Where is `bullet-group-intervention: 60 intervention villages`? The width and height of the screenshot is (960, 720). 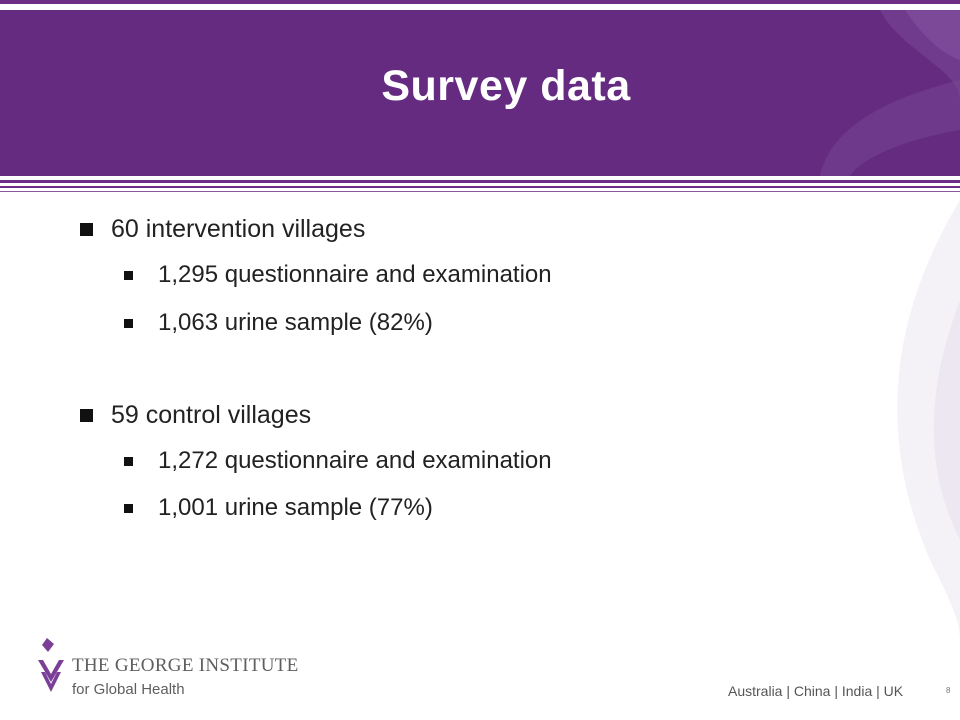
bullet-group-intervention: 60 intervention villages is located at coordinates (222, 229).